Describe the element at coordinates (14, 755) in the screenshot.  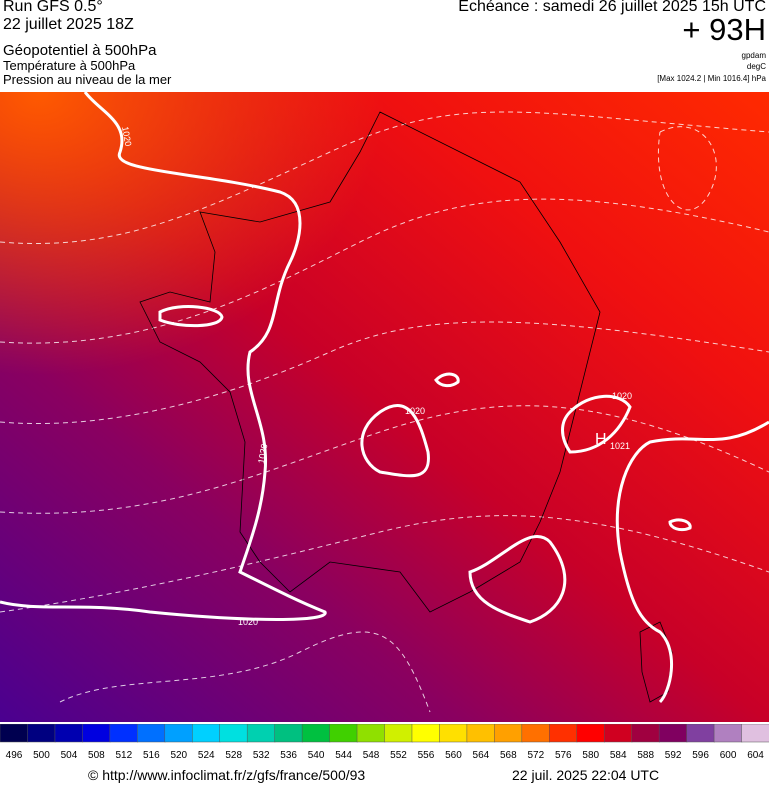
I see `scale-label: 496` at that location.